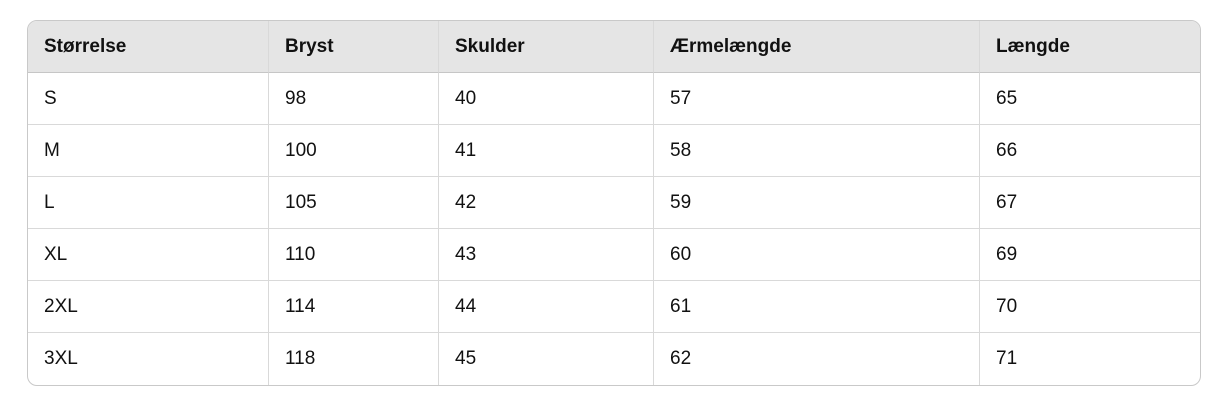 This screenshot has height=408, width=1226. I want to click on table-row: S 98 40 57 65, so click(614, 99).